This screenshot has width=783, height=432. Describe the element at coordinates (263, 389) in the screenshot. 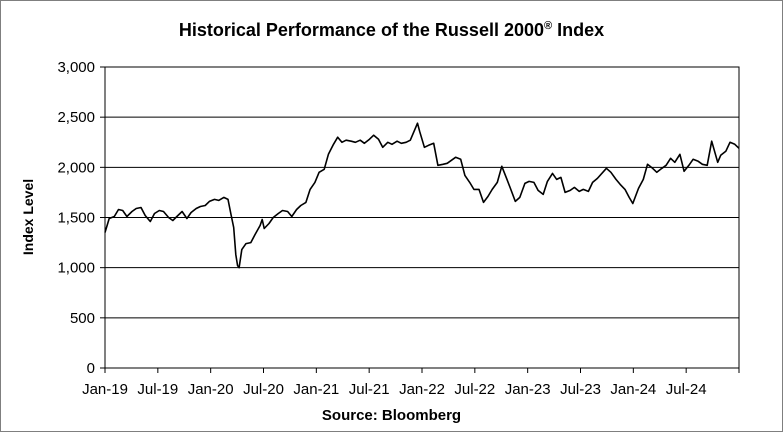

I see `x-tick-label: Jul-20` at that location.